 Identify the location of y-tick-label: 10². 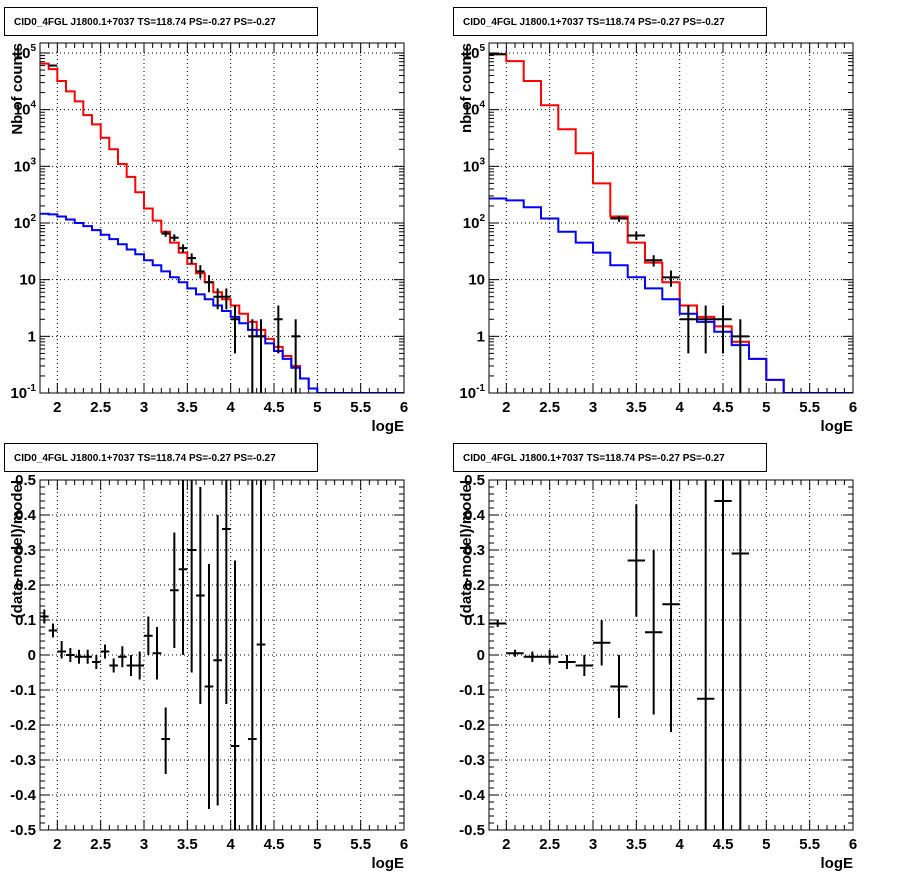
(474, 222).